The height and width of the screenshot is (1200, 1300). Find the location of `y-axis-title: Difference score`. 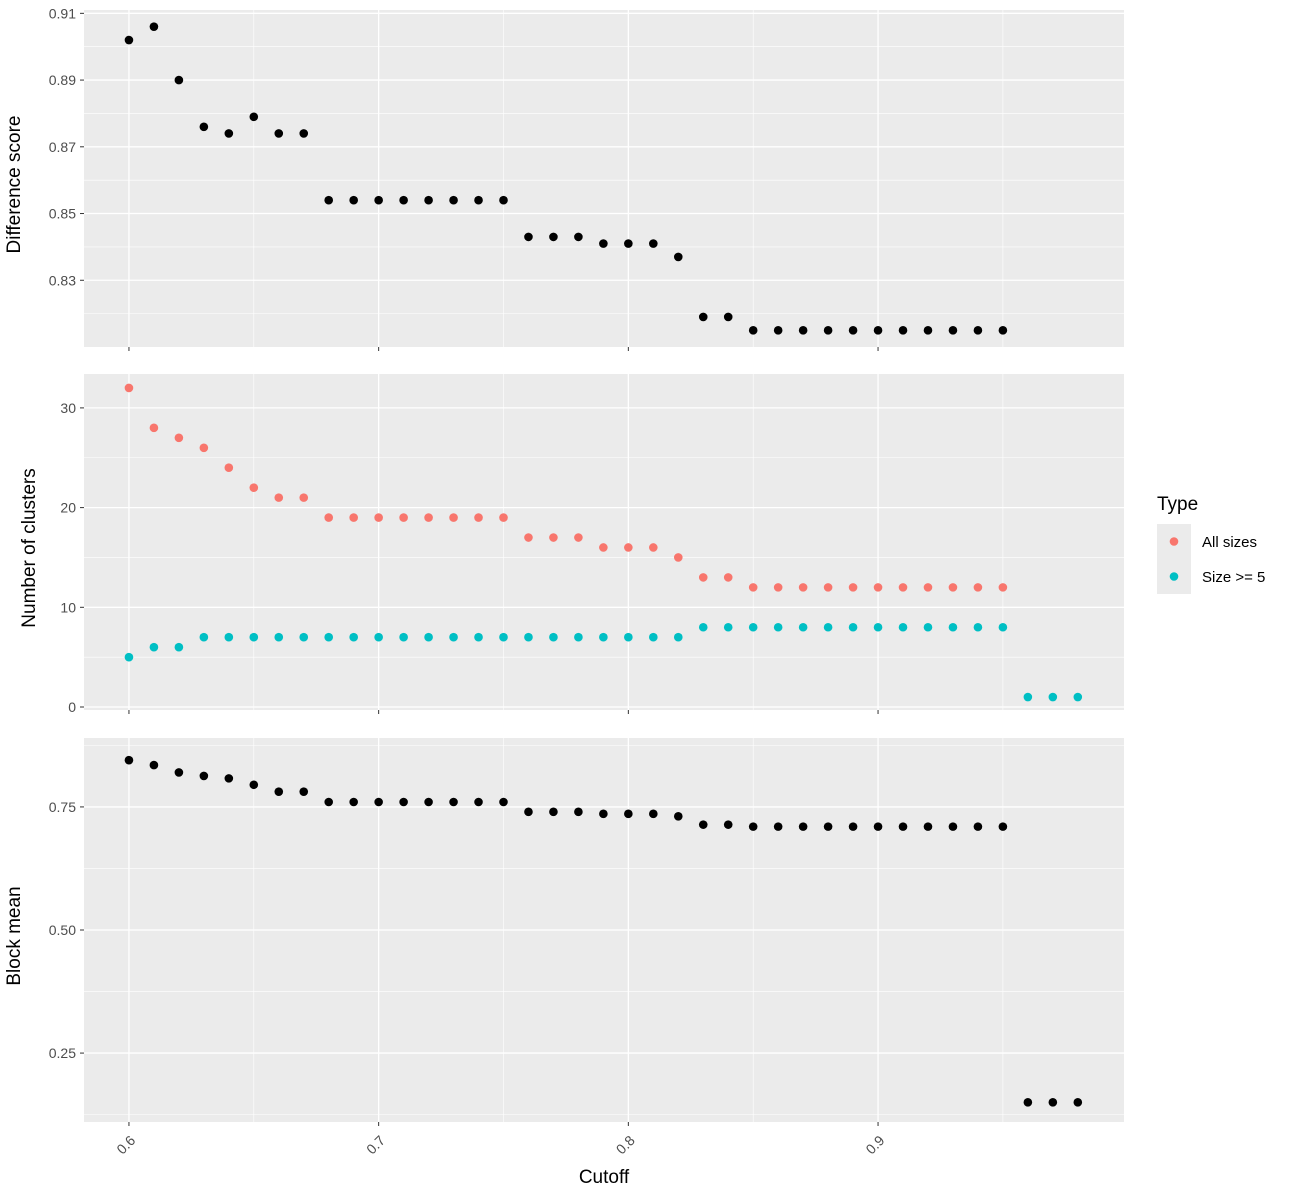

y-axis-title: Difference score is located at coordinates (14, 185).